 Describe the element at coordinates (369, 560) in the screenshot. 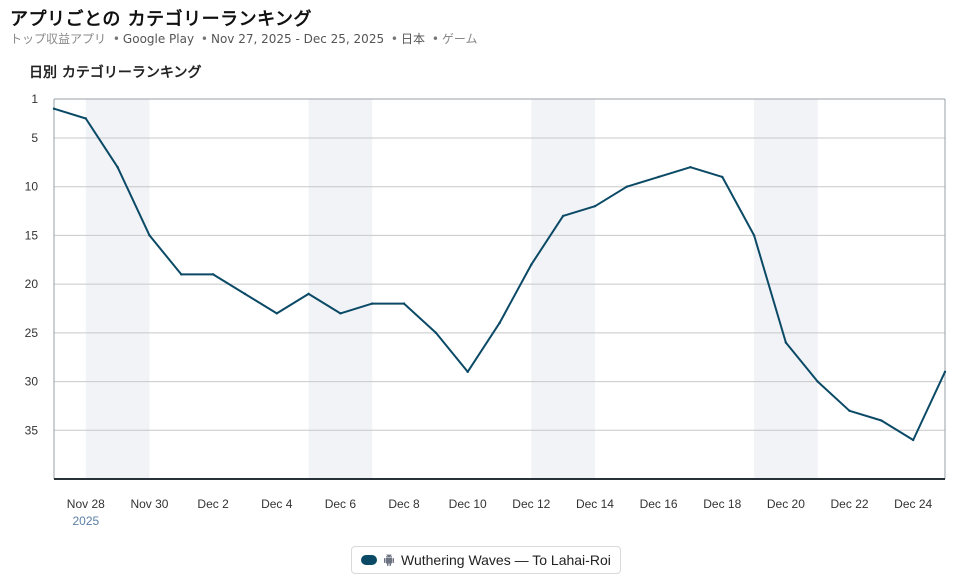

I see `legend-swatch` at that location.